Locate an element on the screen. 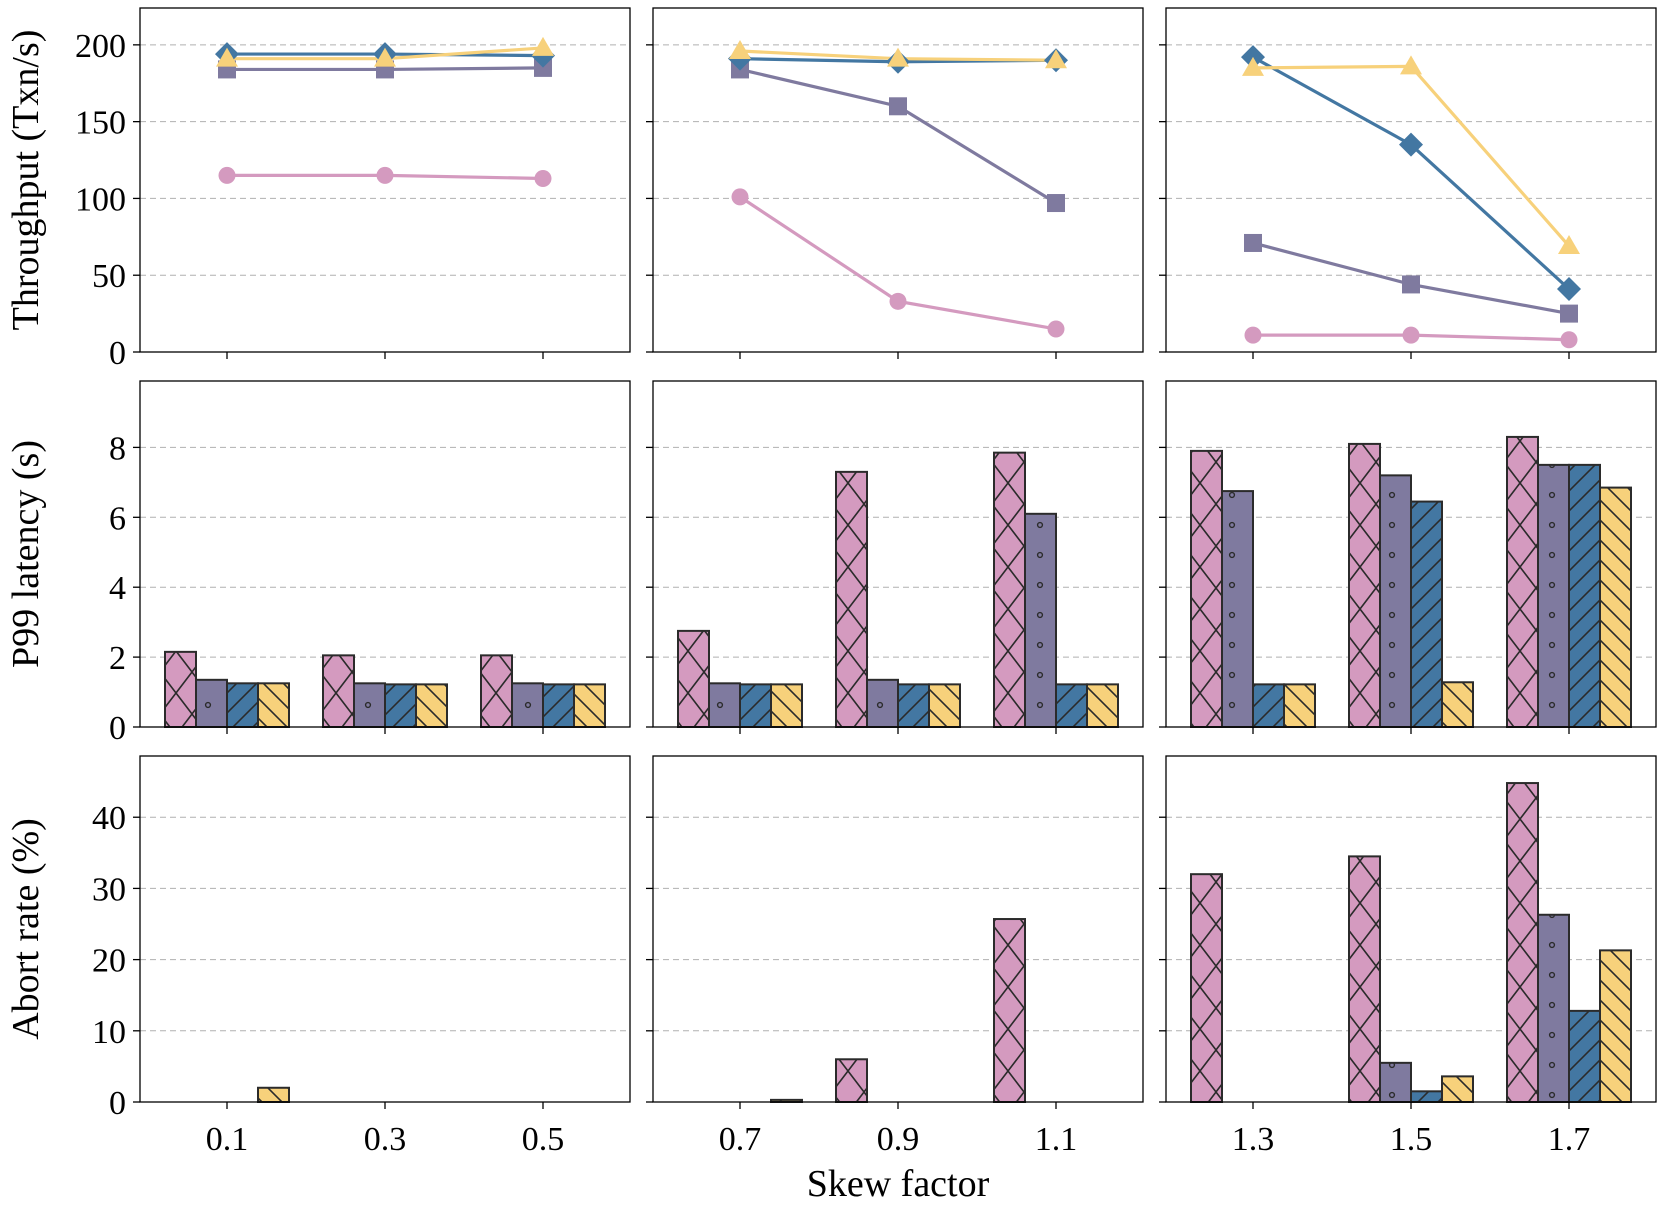 The height and width of the screenshot is (1216, 1661). bar-r1-series-4-c1-1-hatch is located at coordinates (944, 705).